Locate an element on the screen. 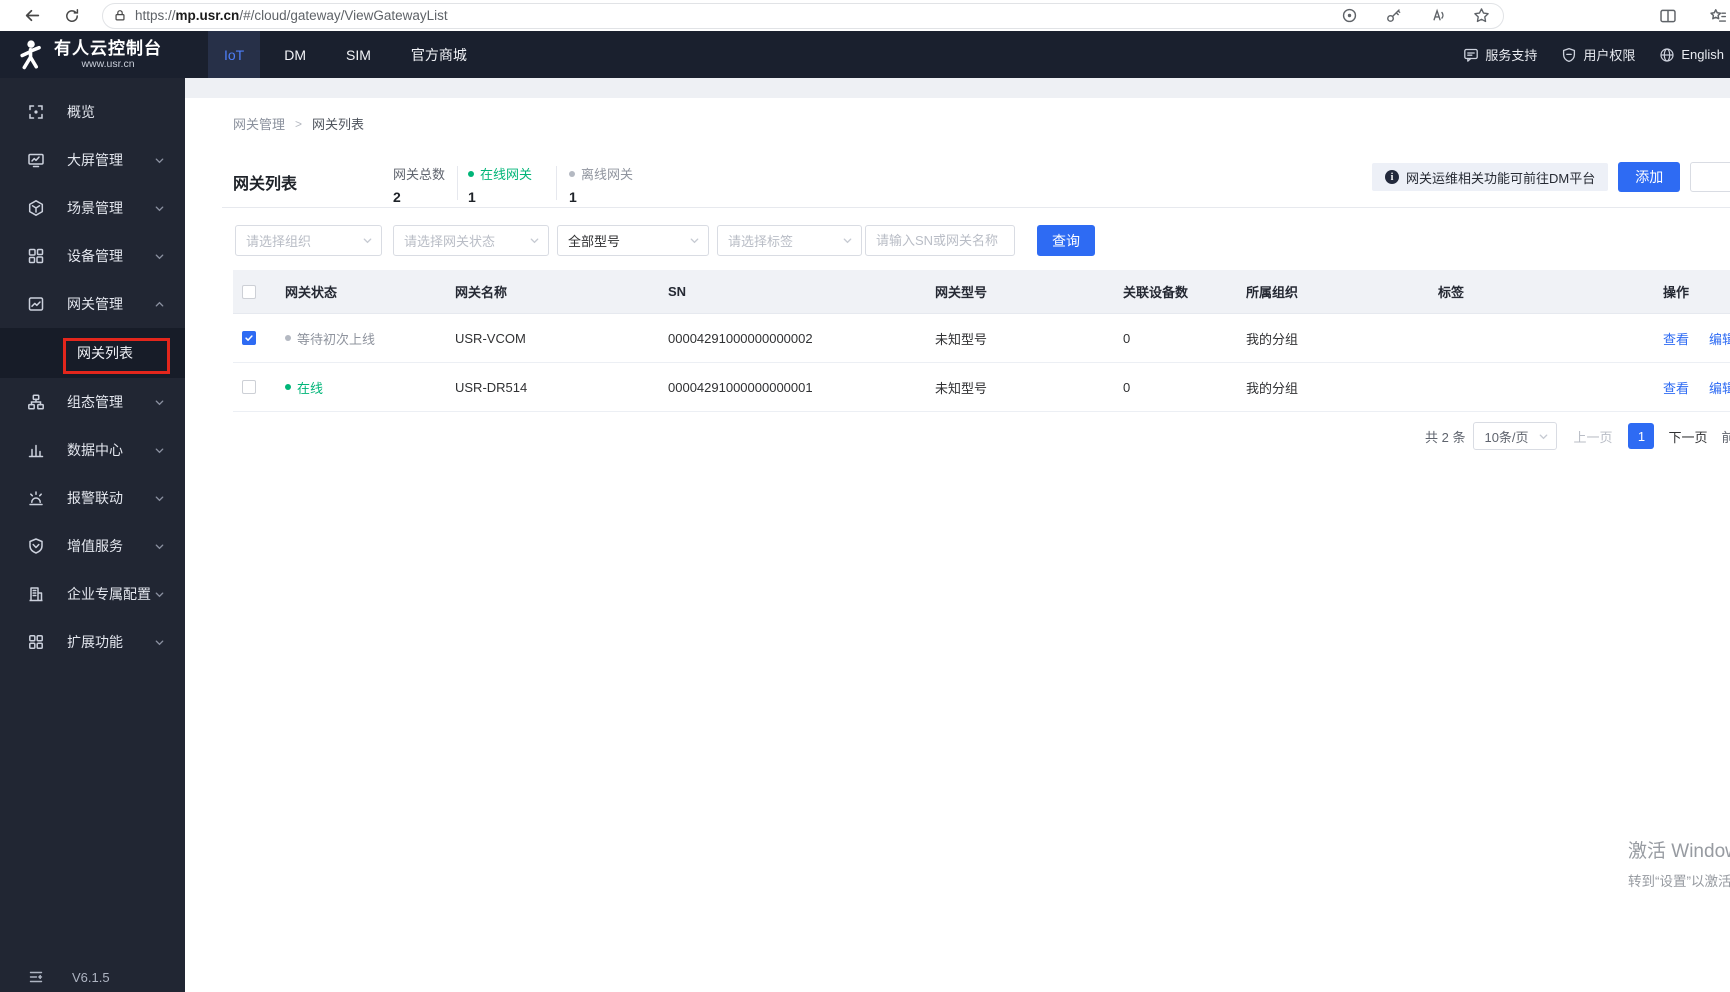 This screenshot has height=992, width=1730. select-all-checkbox is located at coordinates (249, 291).